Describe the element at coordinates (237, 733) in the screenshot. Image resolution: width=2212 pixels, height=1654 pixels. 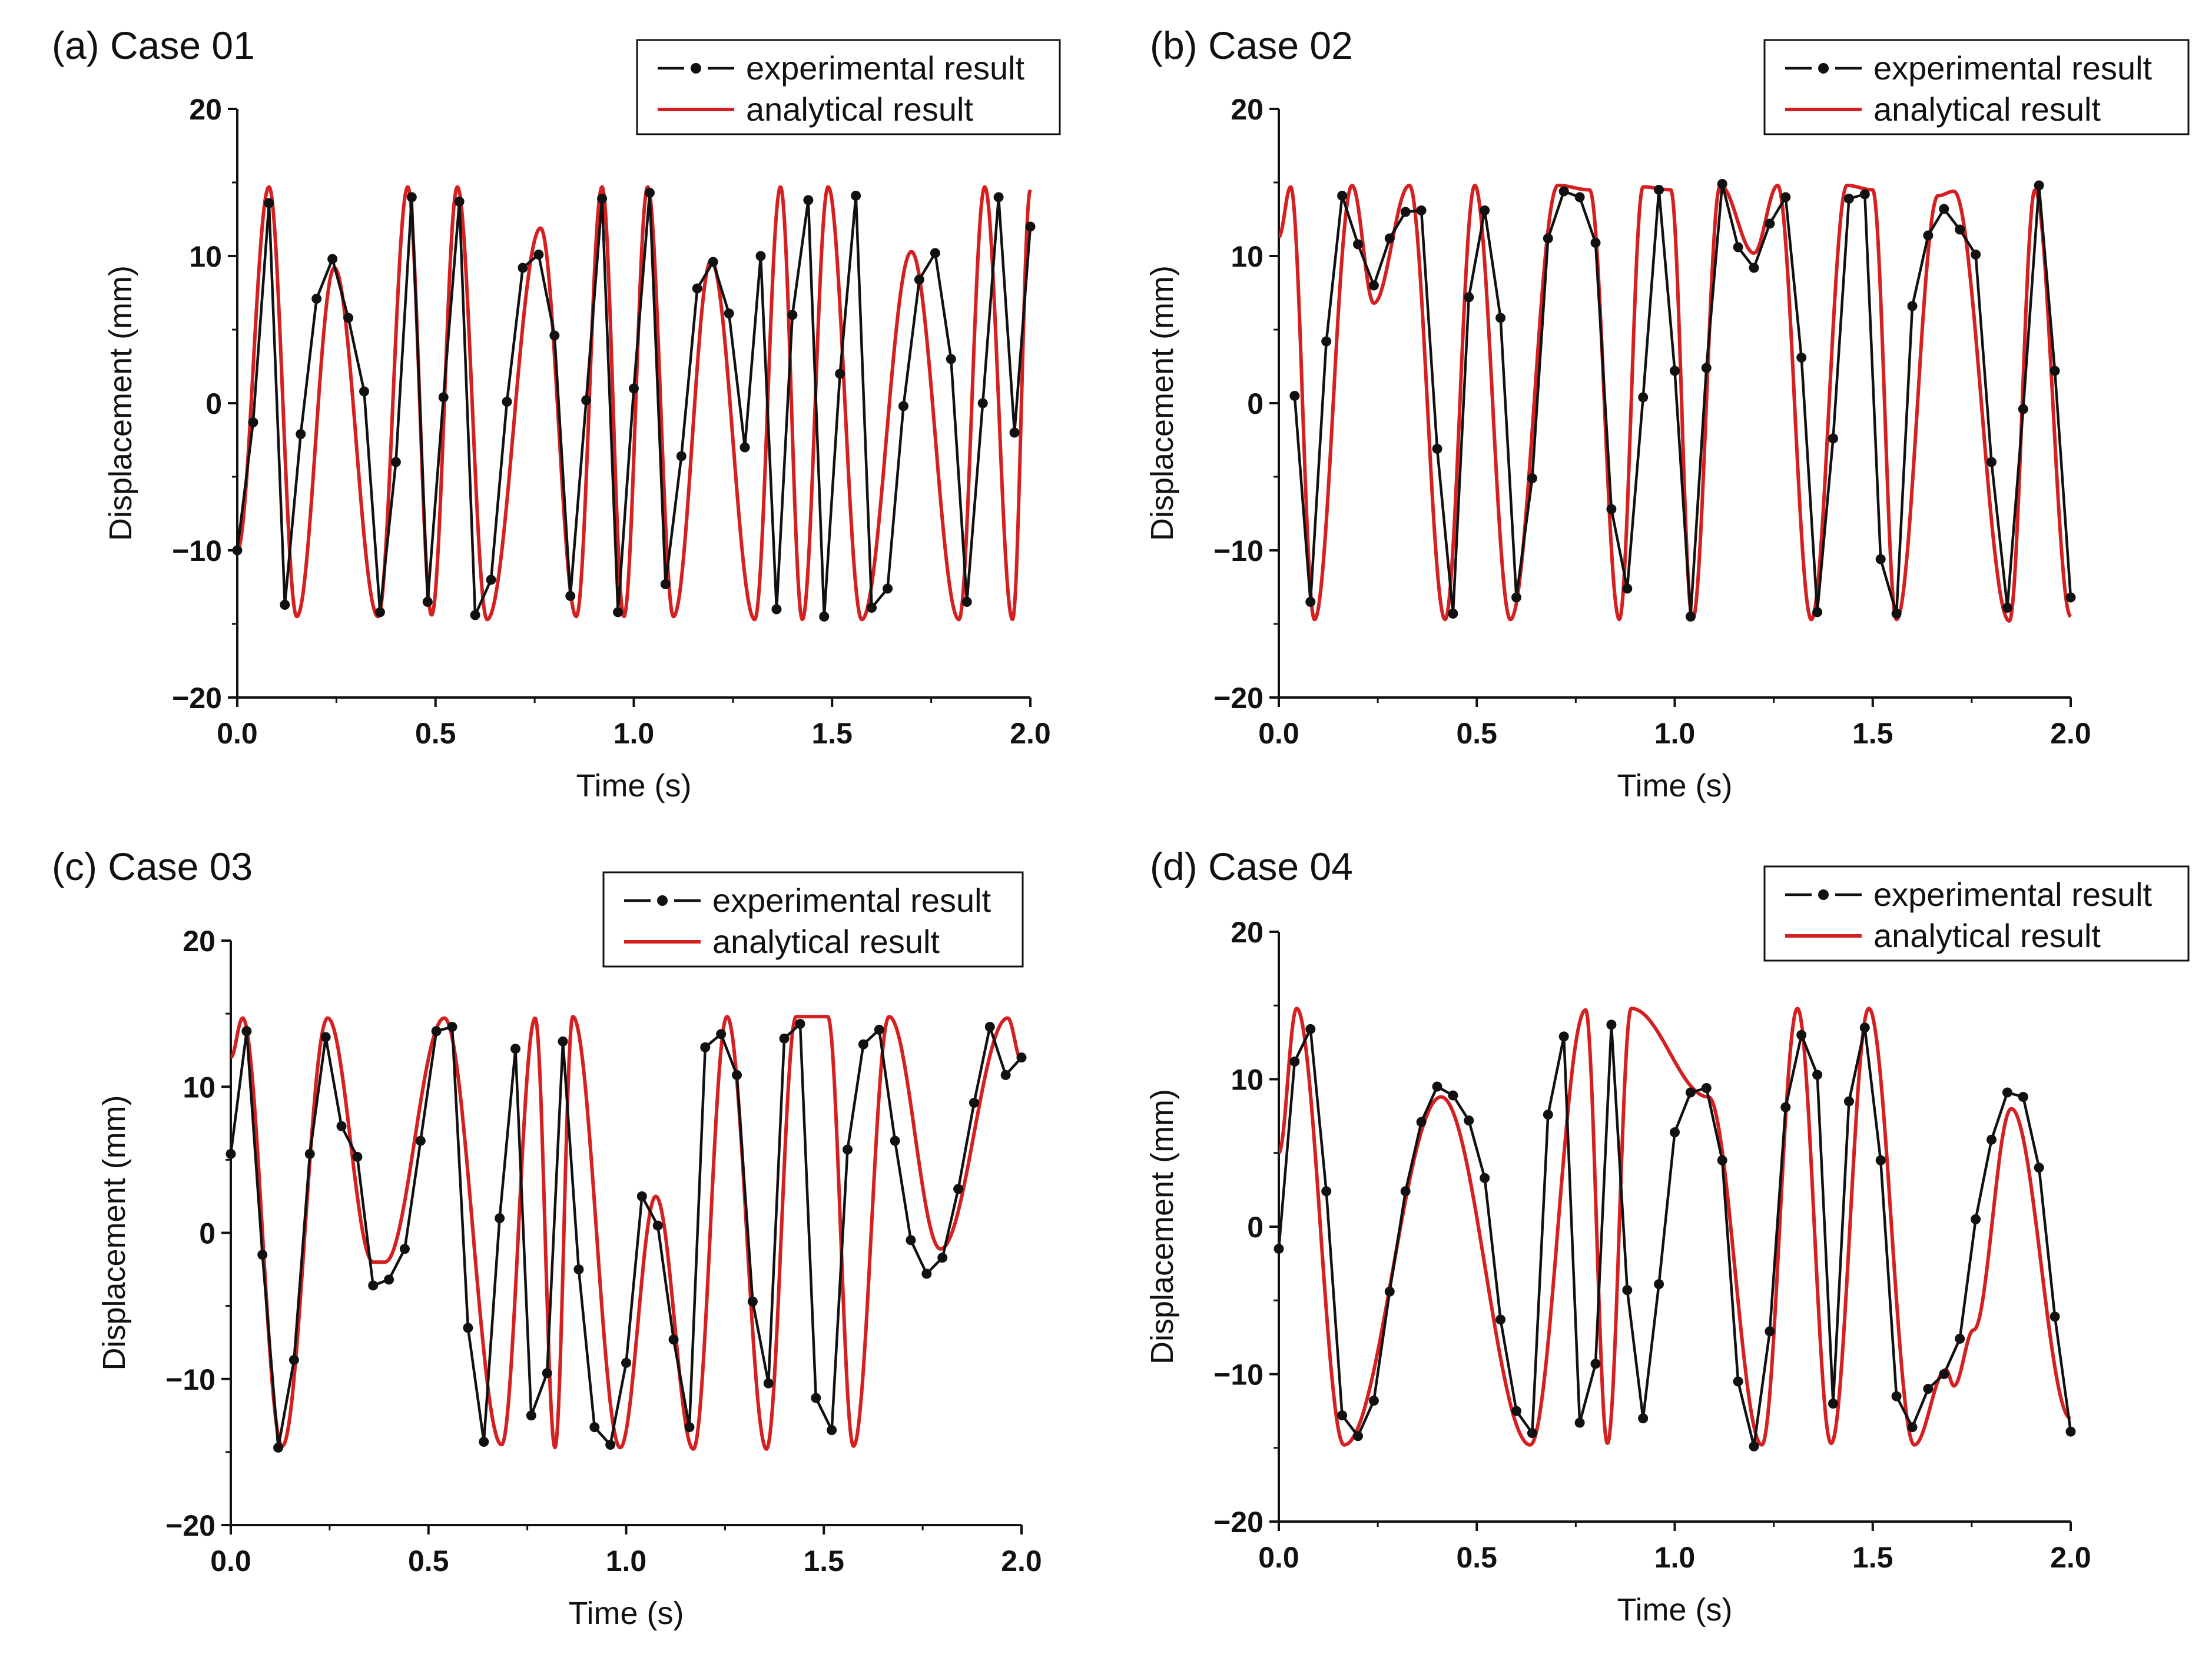
I see `x-tick-label: 0.0` at that location.